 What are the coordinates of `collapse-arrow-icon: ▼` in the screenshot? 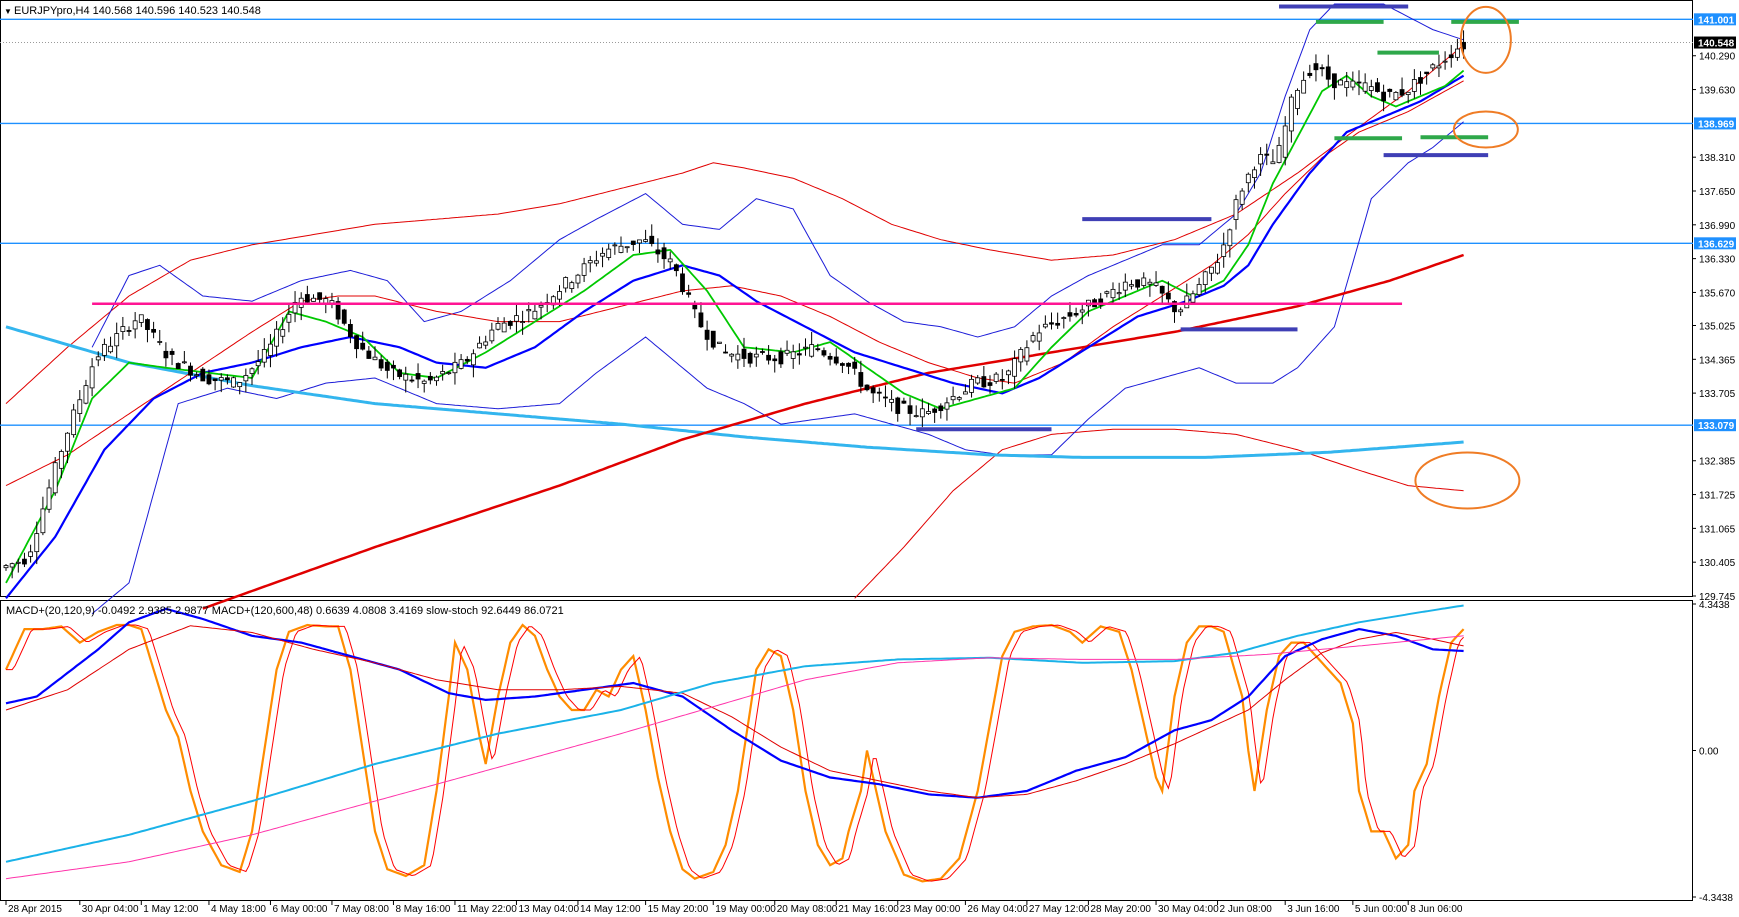 It's located at (8, 11).